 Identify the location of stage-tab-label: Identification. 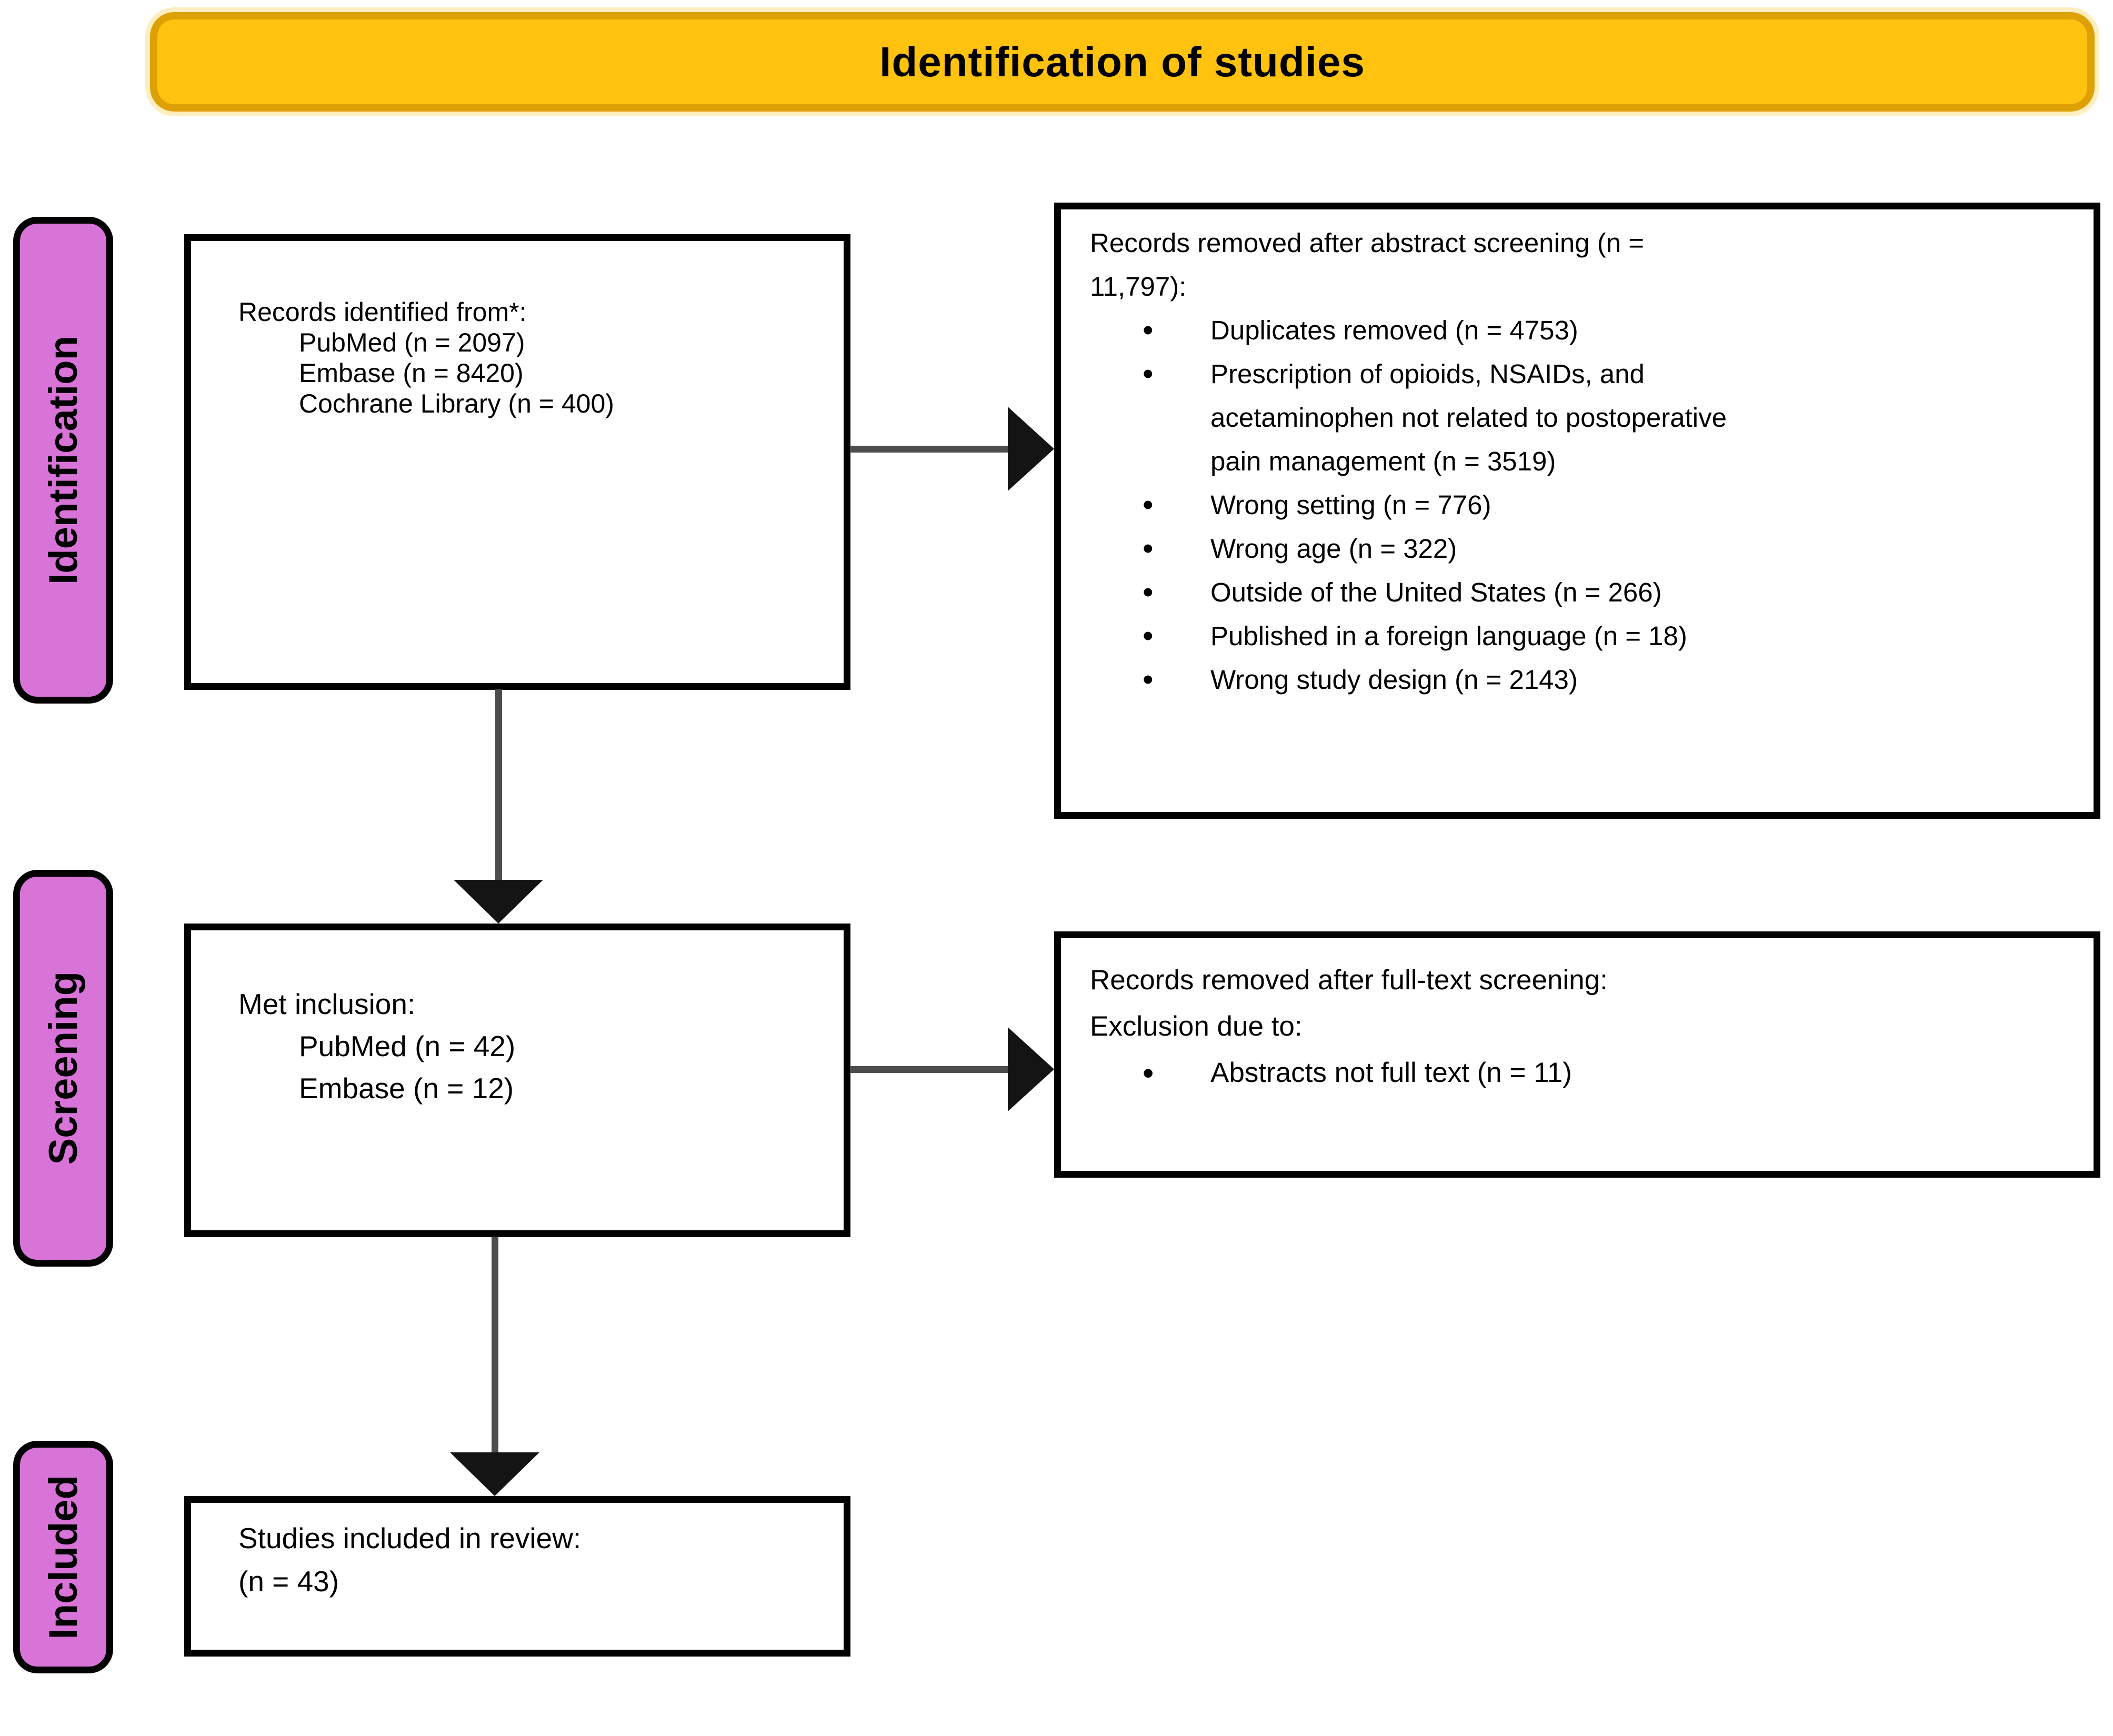
(63, 460).